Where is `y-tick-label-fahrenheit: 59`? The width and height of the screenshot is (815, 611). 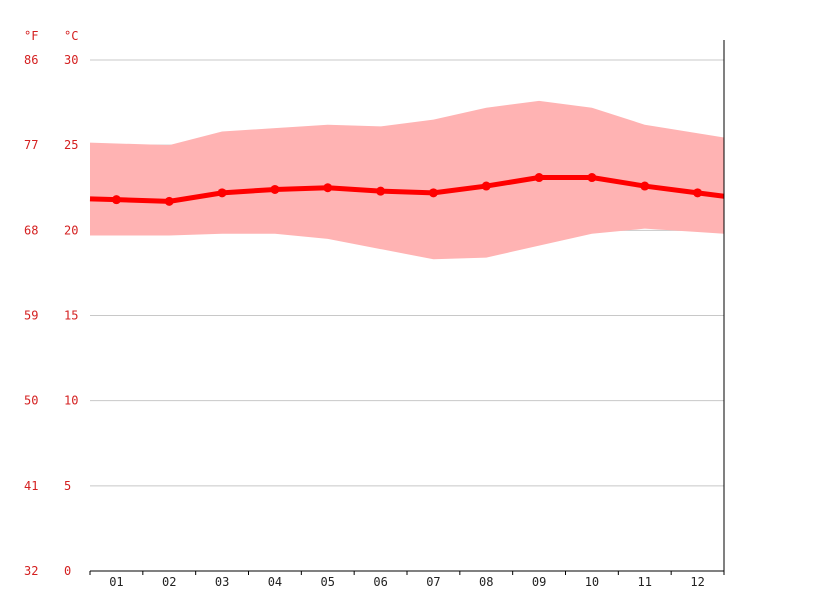 y-tick-label-fahrenheit: 59 is located at coordinates (31, 316).